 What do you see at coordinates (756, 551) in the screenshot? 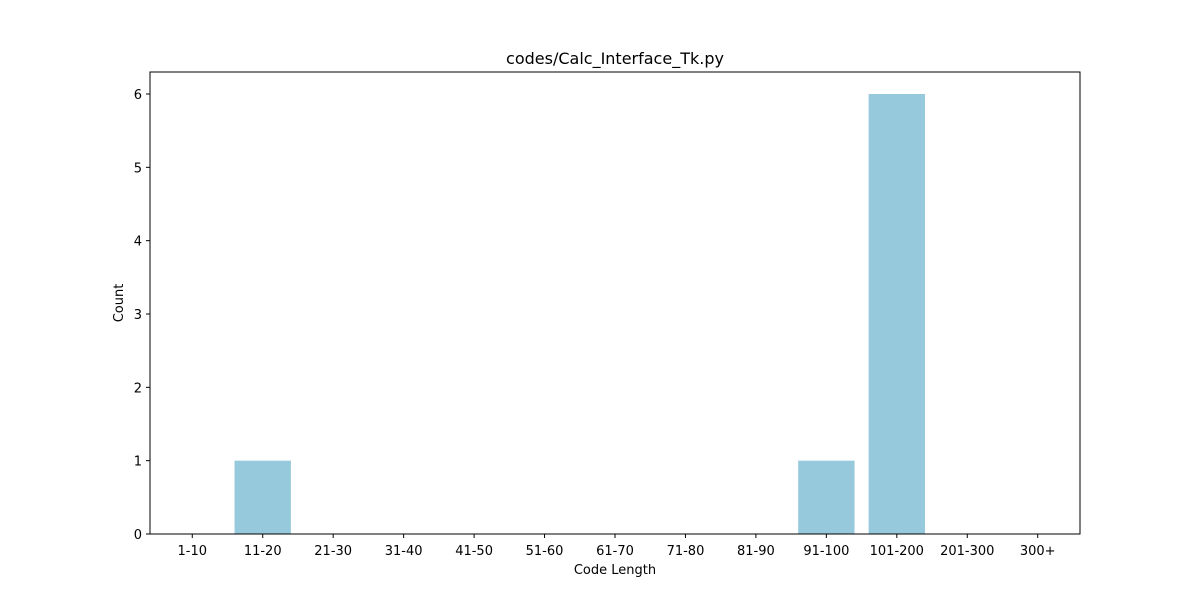
I see `x-tick-label: 81-90` at bounding box center [756, 551].